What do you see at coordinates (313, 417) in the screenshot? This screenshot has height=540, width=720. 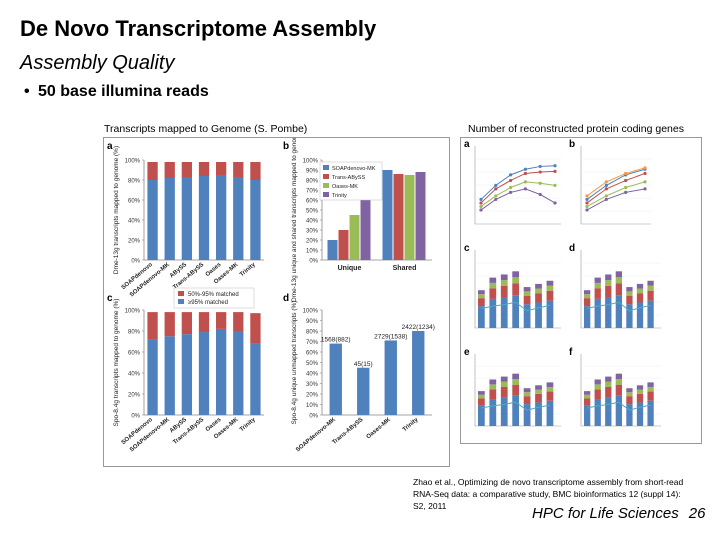 I see `chart-d-y-tick-label: 0%` at bounding box center [313, 417].